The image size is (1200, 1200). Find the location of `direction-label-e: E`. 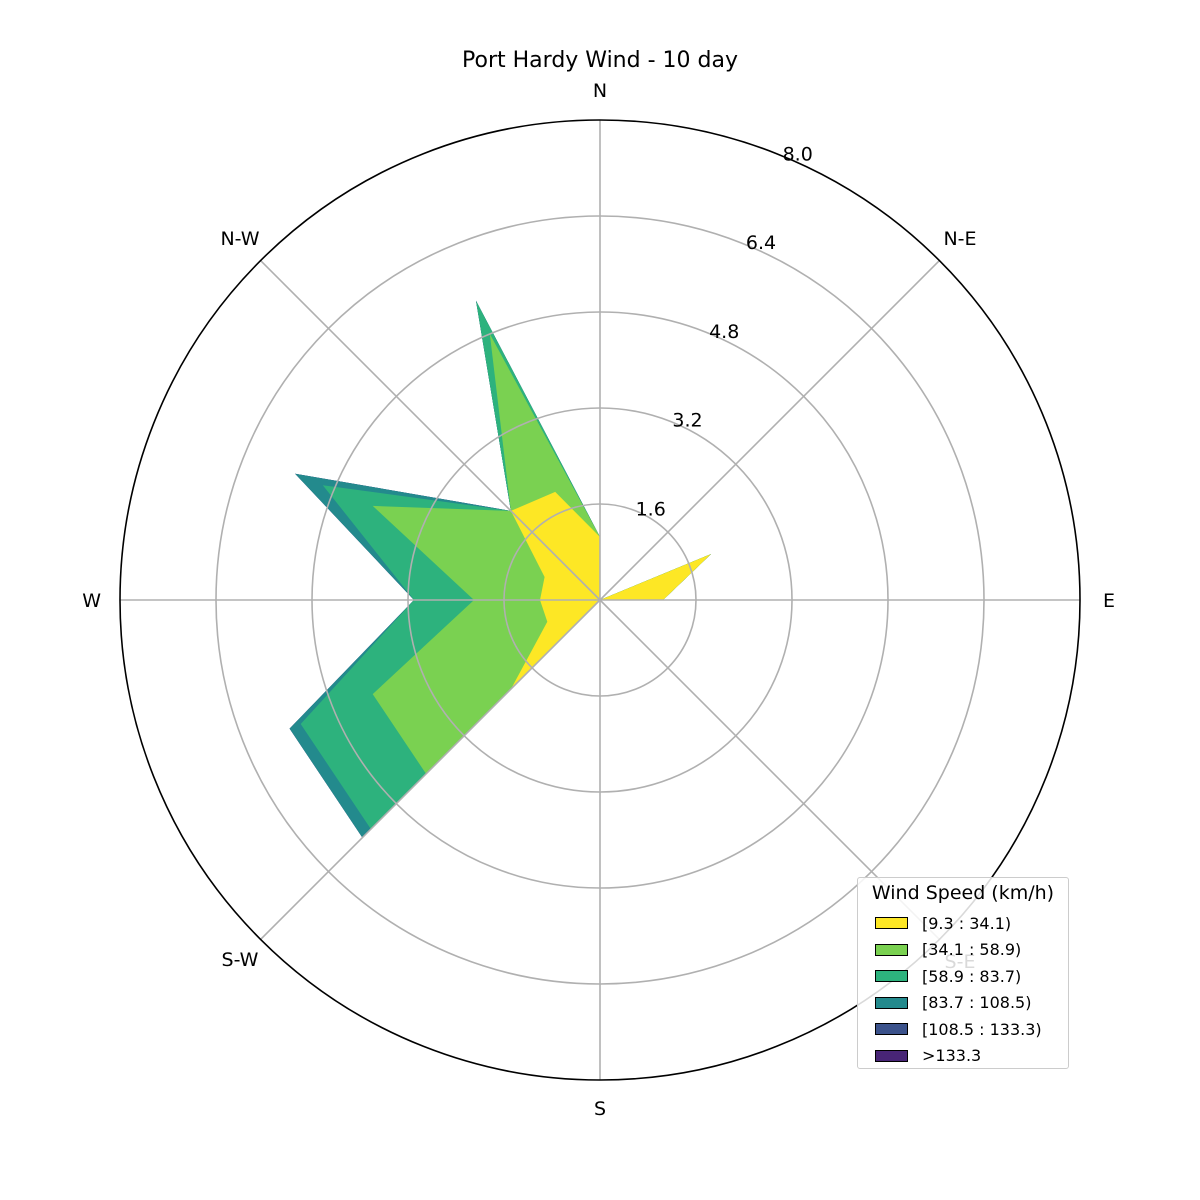

direction-label-e: E is located at coordinates (1109, 601).